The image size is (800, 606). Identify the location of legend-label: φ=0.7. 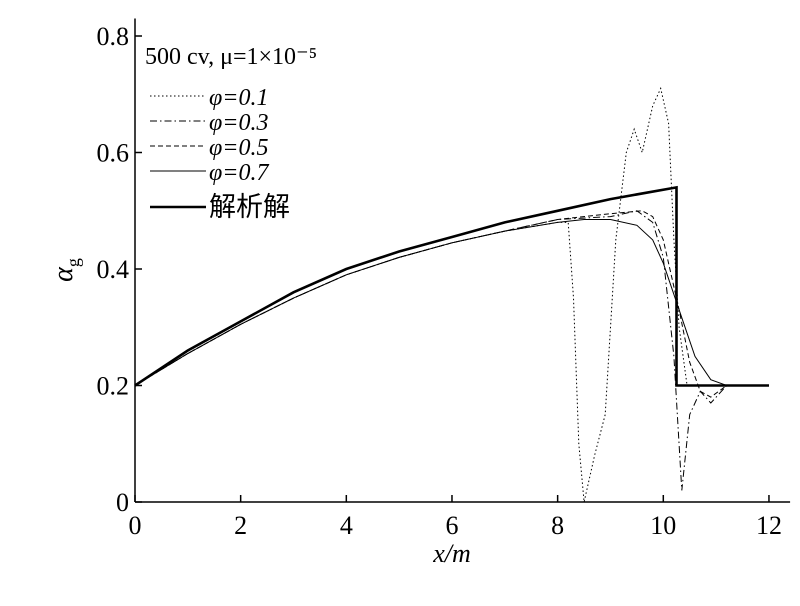
(239, 173).